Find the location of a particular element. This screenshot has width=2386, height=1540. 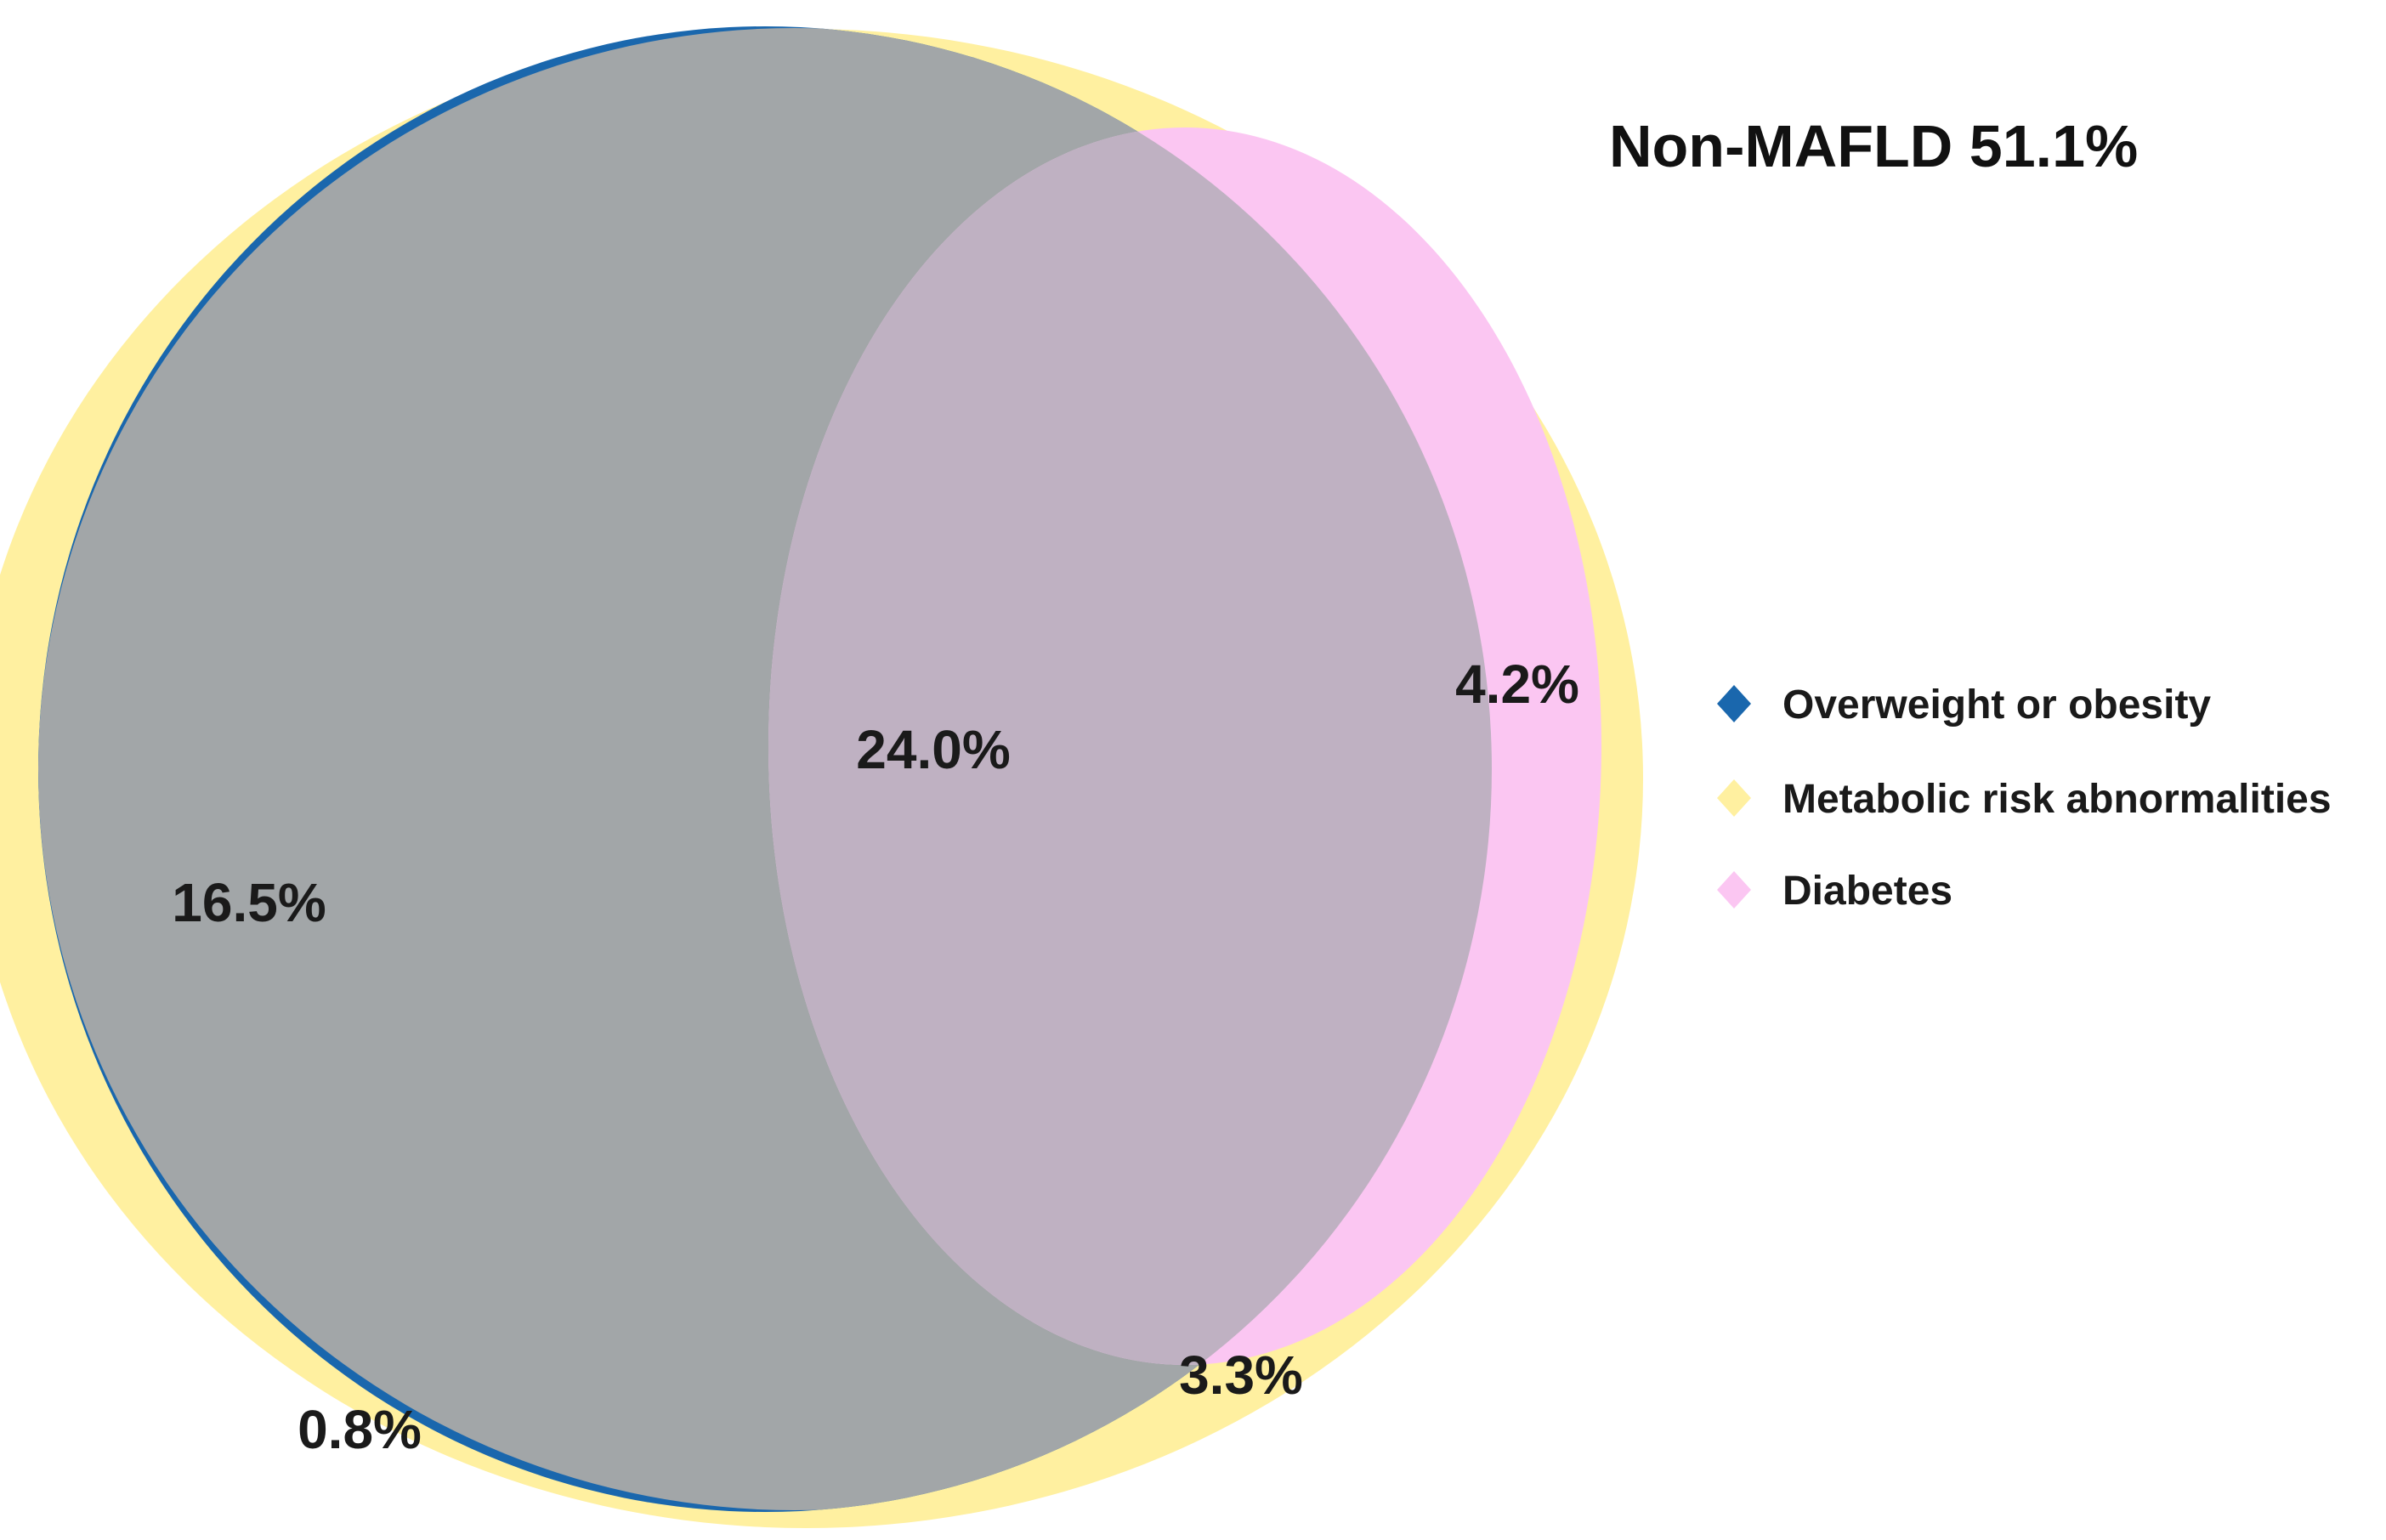

legend-label: Diabetes is located at coordinates (1867, 892).